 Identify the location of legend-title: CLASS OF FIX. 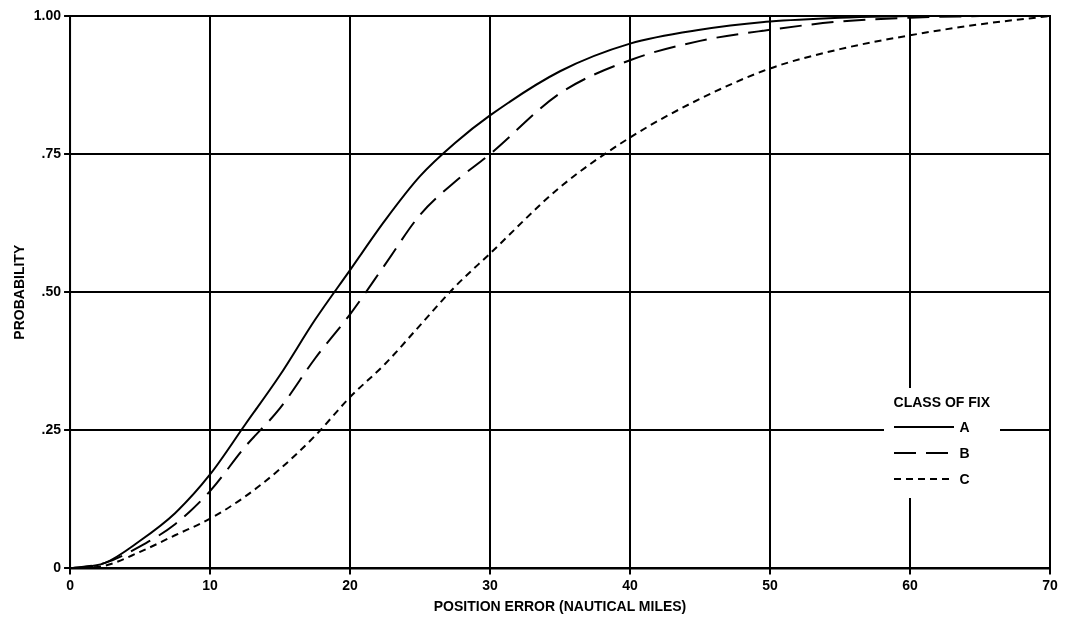
(941, 402).